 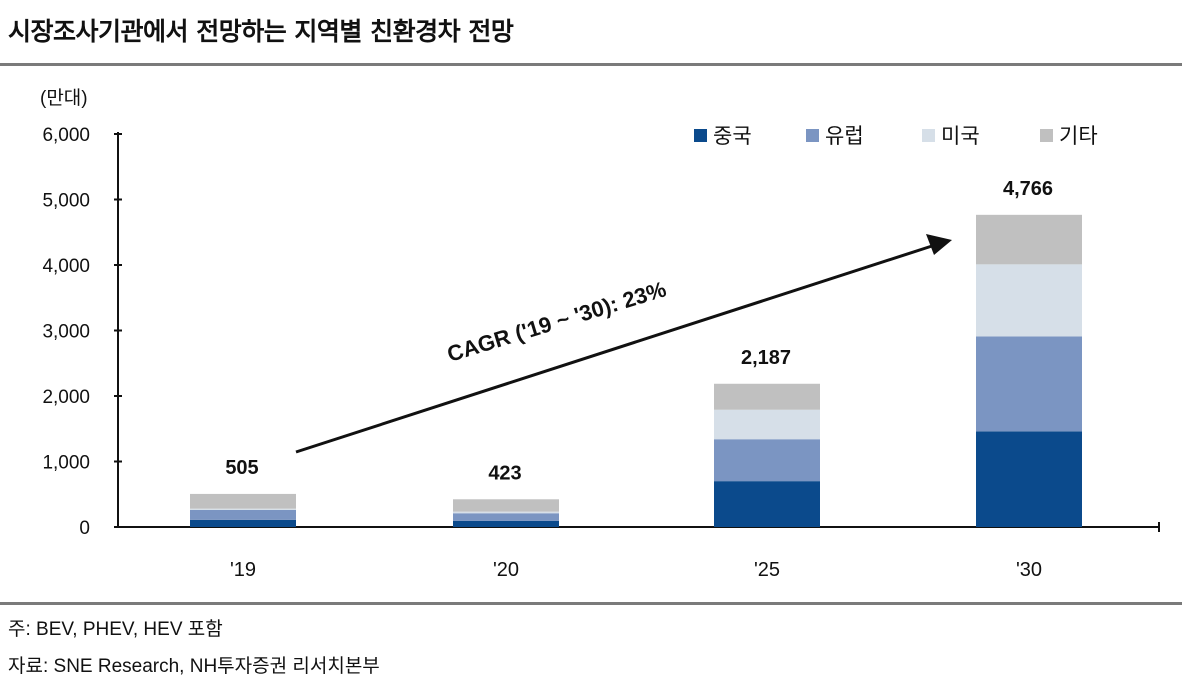 What do you see at coordinates (66, 463) in the screenshot?
I see `y-tick-label: 1,000` at bounding box center [66, 463].